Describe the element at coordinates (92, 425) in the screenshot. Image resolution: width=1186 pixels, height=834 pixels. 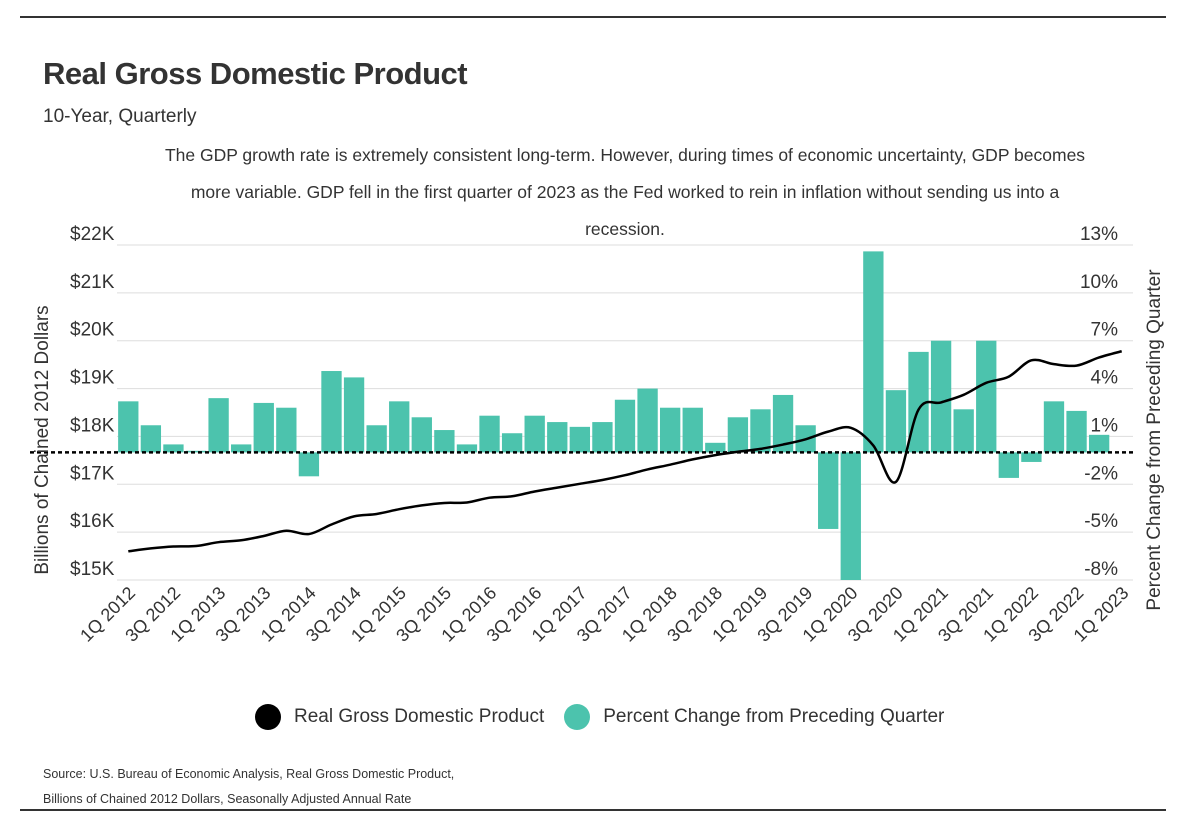
I see `y-left-tick-label: $18K` at that location.